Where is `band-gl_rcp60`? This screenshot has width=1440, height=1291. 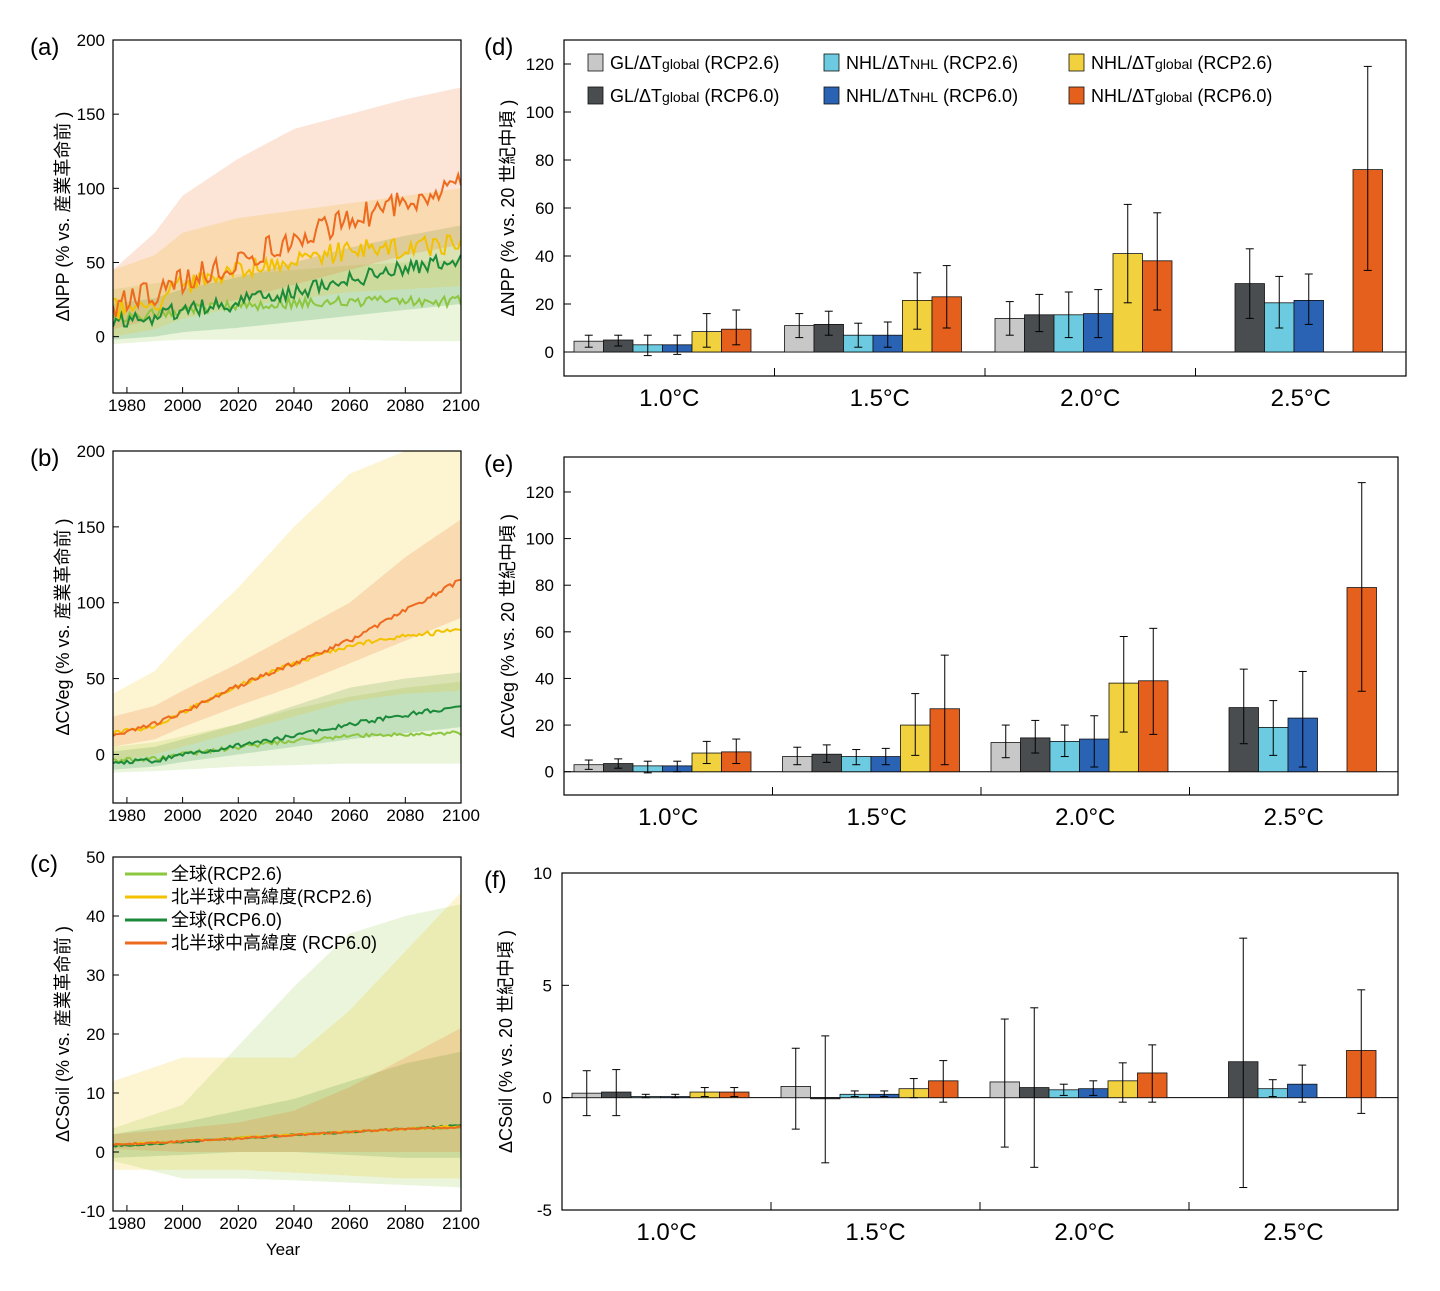 band-gl_rcp60 is located at coordinates (287, 721).